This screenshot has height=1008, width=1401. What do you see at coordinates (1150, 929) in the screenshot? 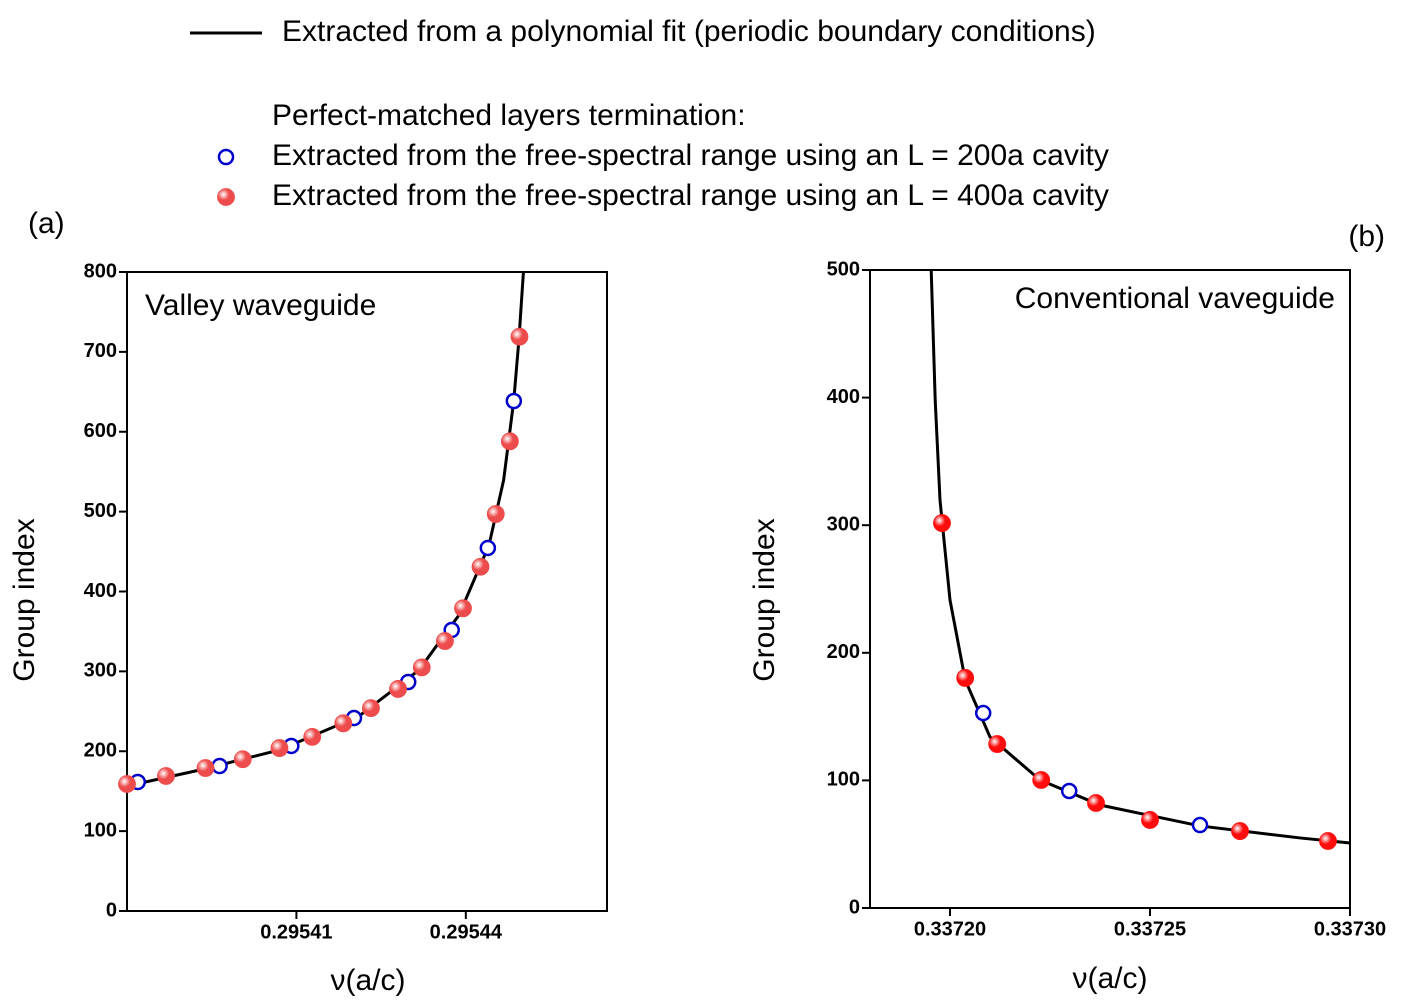
I see `x-tick-label: 0.33725` at bounding box center [1150, 929].